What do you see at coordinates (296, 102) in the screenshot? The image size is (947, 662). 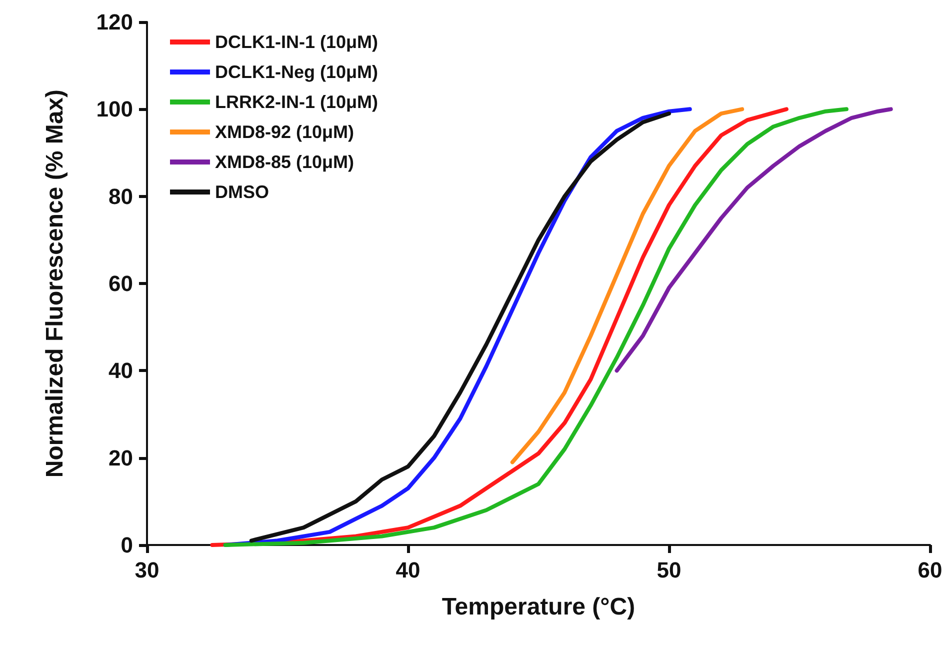 I see `legend-label: LRRK2-IN-1 (10μM)` at bounding box center [296, 102].